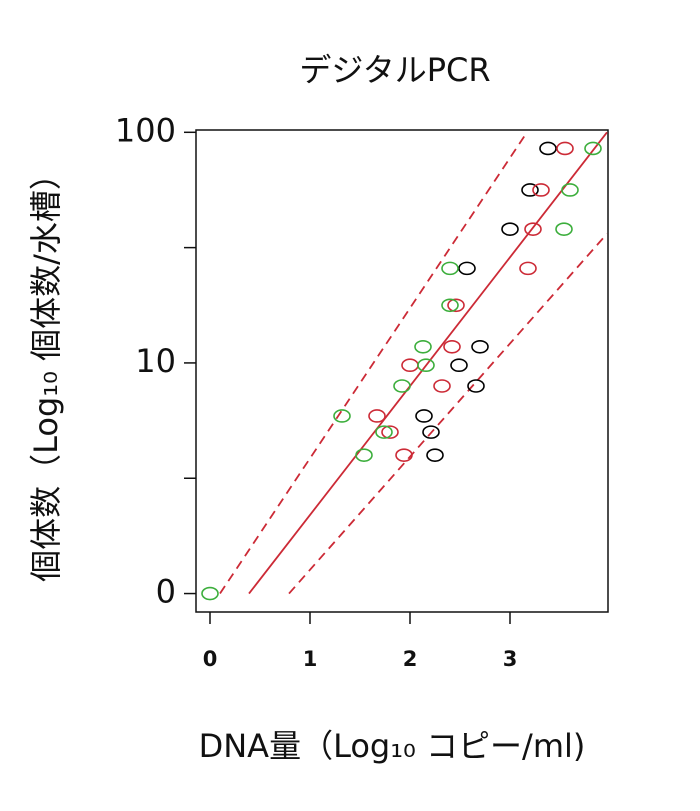 The image size is (700, 811). Describe the element at coordinates (310, 659) in the screenshot. I see `x-tick-label: 1` at that location.